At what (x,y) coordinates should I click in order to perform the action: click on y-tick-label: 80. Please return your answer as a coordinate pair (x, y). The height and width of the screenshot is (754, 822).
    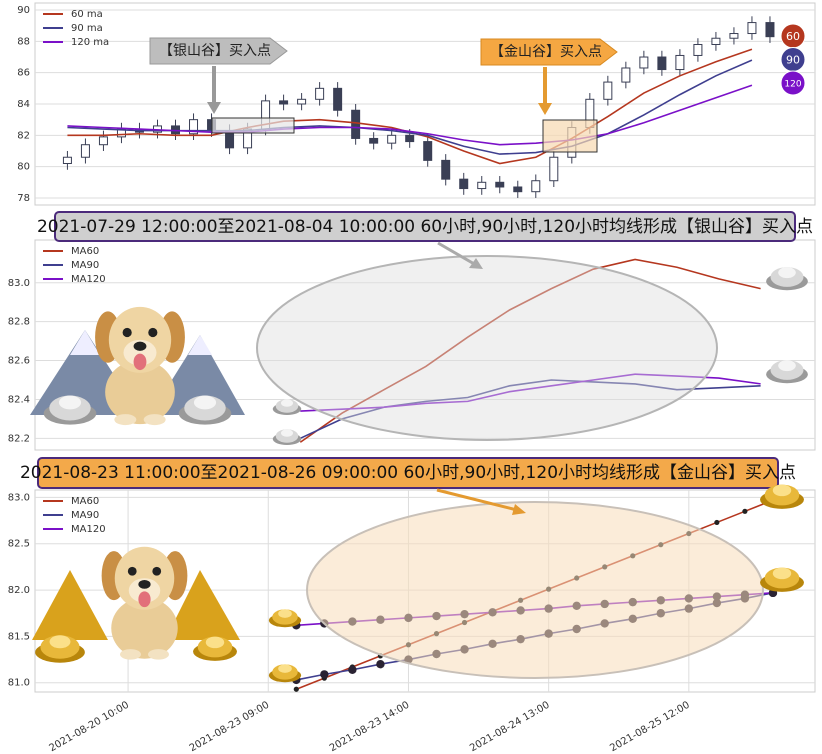
    Looking at the image, I should click on (23, 167).